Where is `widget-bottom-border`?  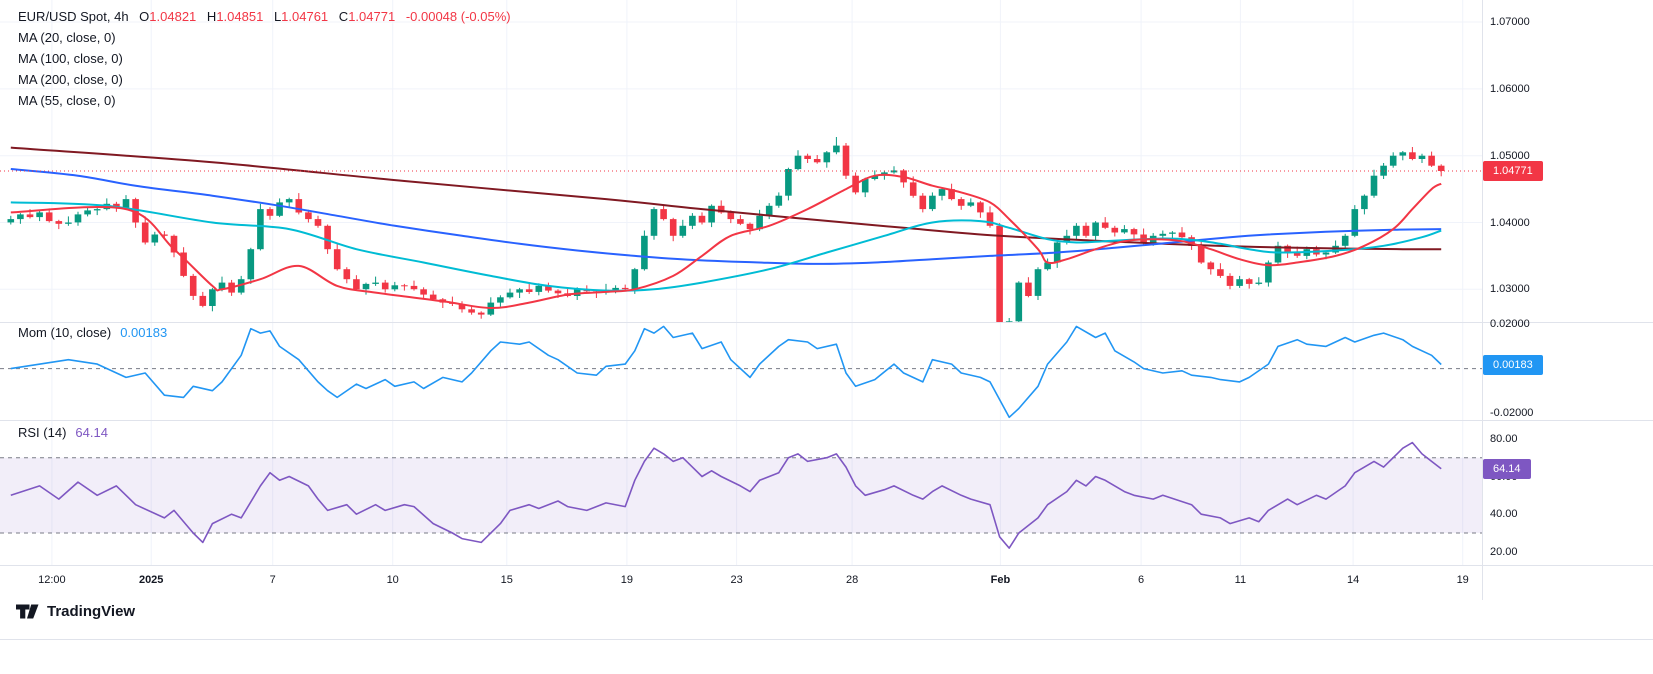 widget-bottom-border is located at coordinates (826, 639).